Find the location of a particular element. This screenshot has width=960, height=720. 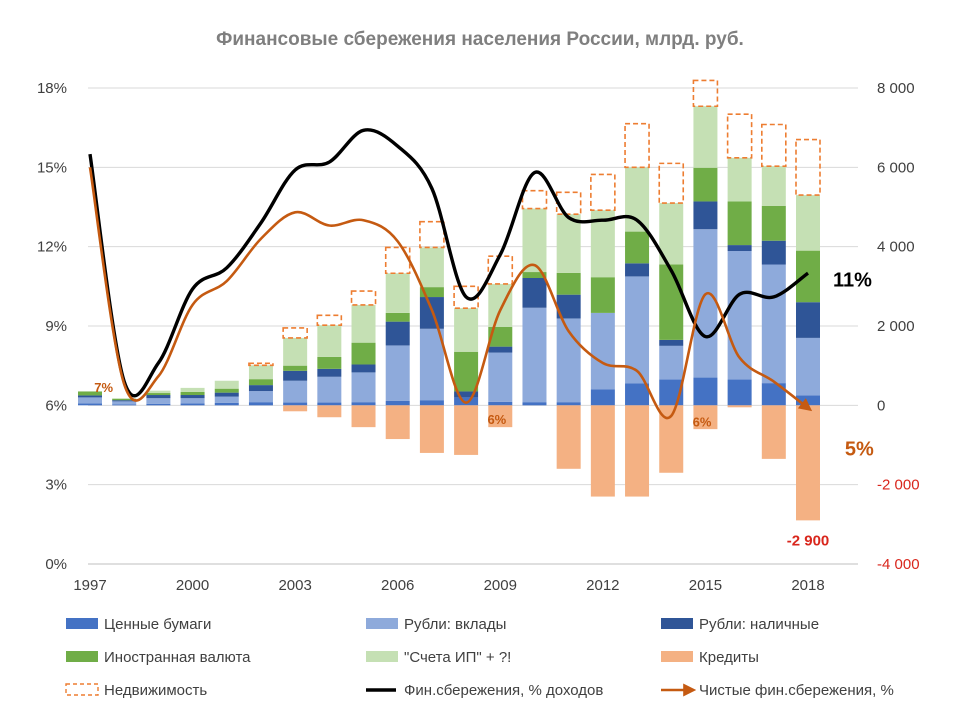

y-left-tick-label: 12% is located at coordinates (52, 247).